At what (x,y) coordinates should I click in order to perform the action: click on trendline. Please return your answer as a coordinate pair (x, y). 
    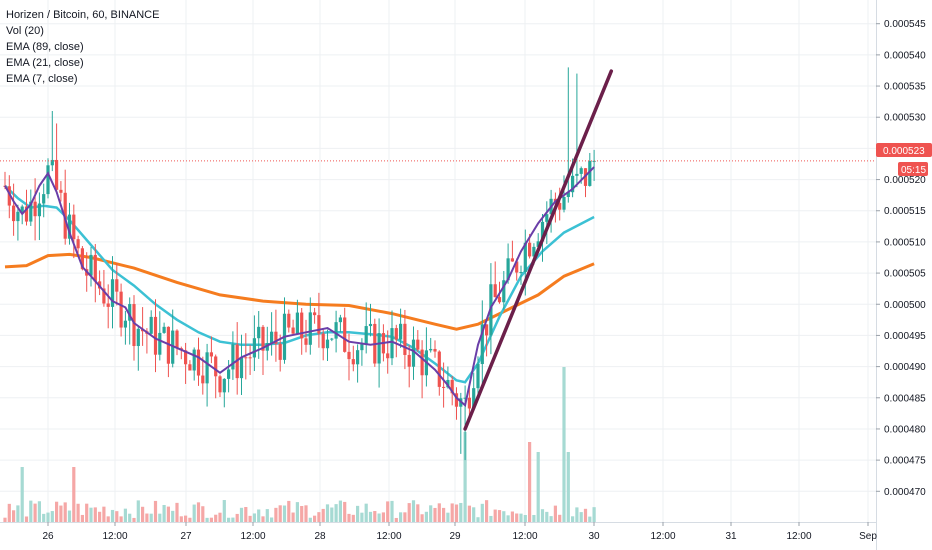
    Looking at the image, I should click on (538, 250).